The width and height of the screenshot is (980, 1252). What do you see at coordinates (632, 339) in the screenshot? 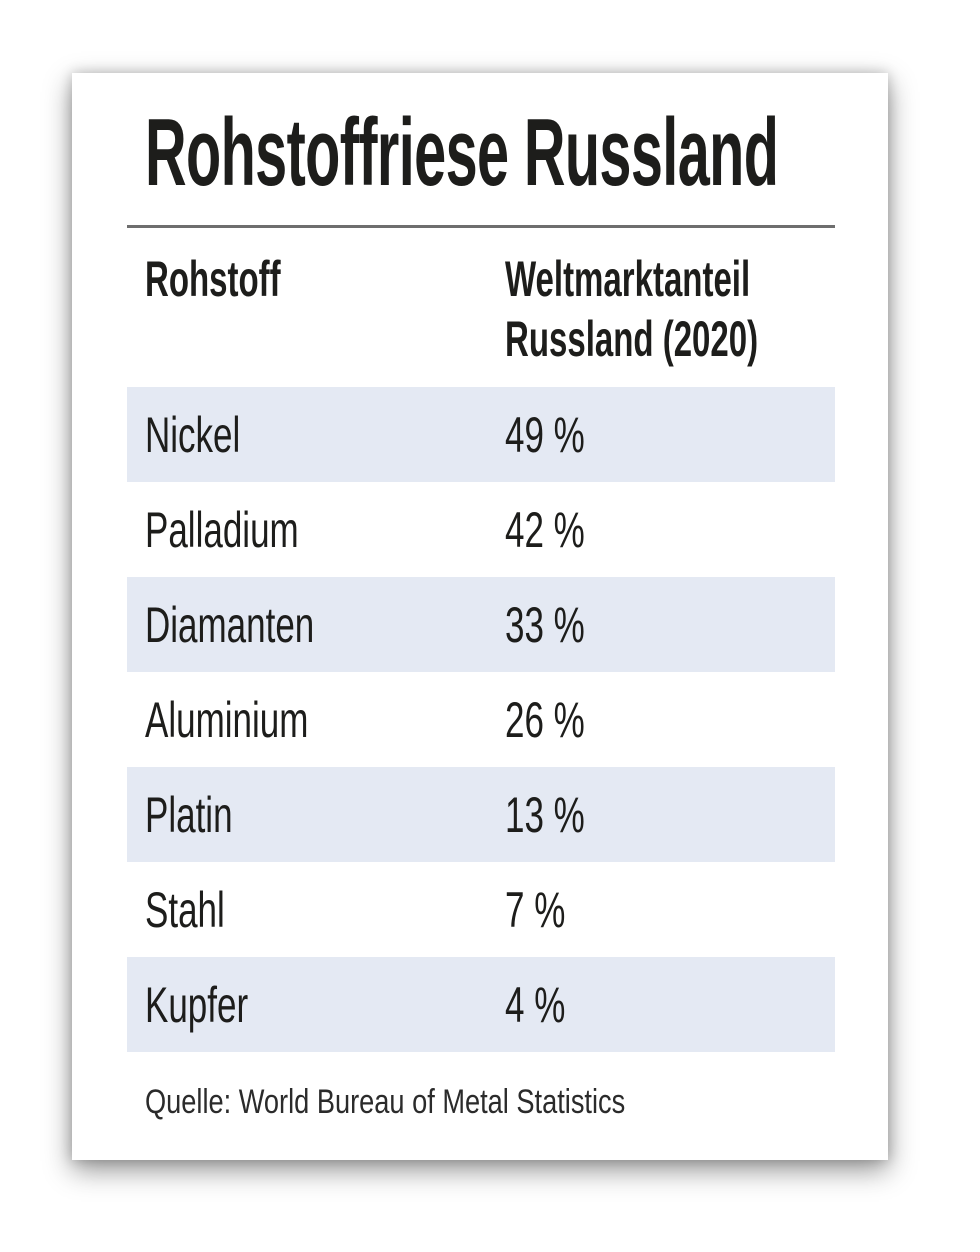
I see `column-header-line2: Russland (2020)` at bounding box center [632, 339].